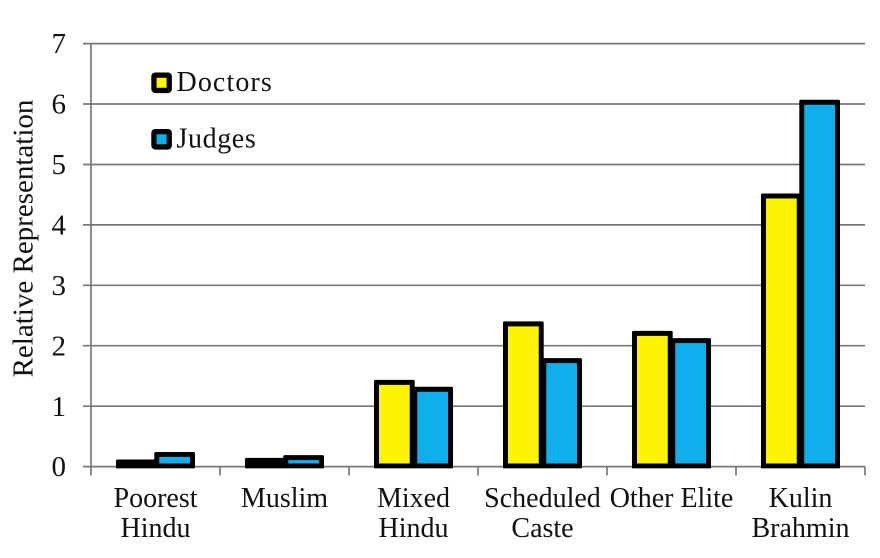 The image size is (880, 558). What do you see at coordinates (542, 498) in the screenshot?
I see `svg-text: Scheduled` at bounding box center [542, 498].